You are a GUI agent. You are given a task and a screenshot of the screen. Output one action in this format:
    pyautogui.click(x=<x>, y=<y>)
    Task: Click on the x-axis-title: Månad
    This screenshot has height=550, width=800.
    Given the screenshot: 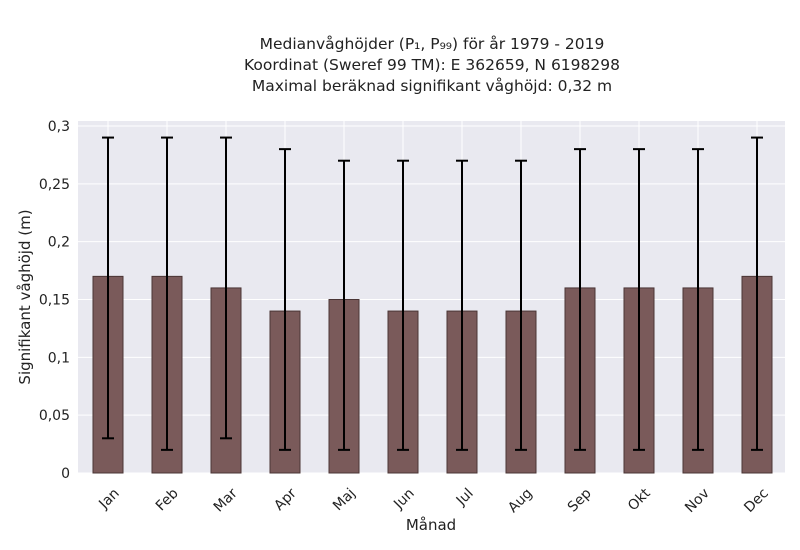 What is the action you would take?
    pyautogui.click(x=431, y=525)
    